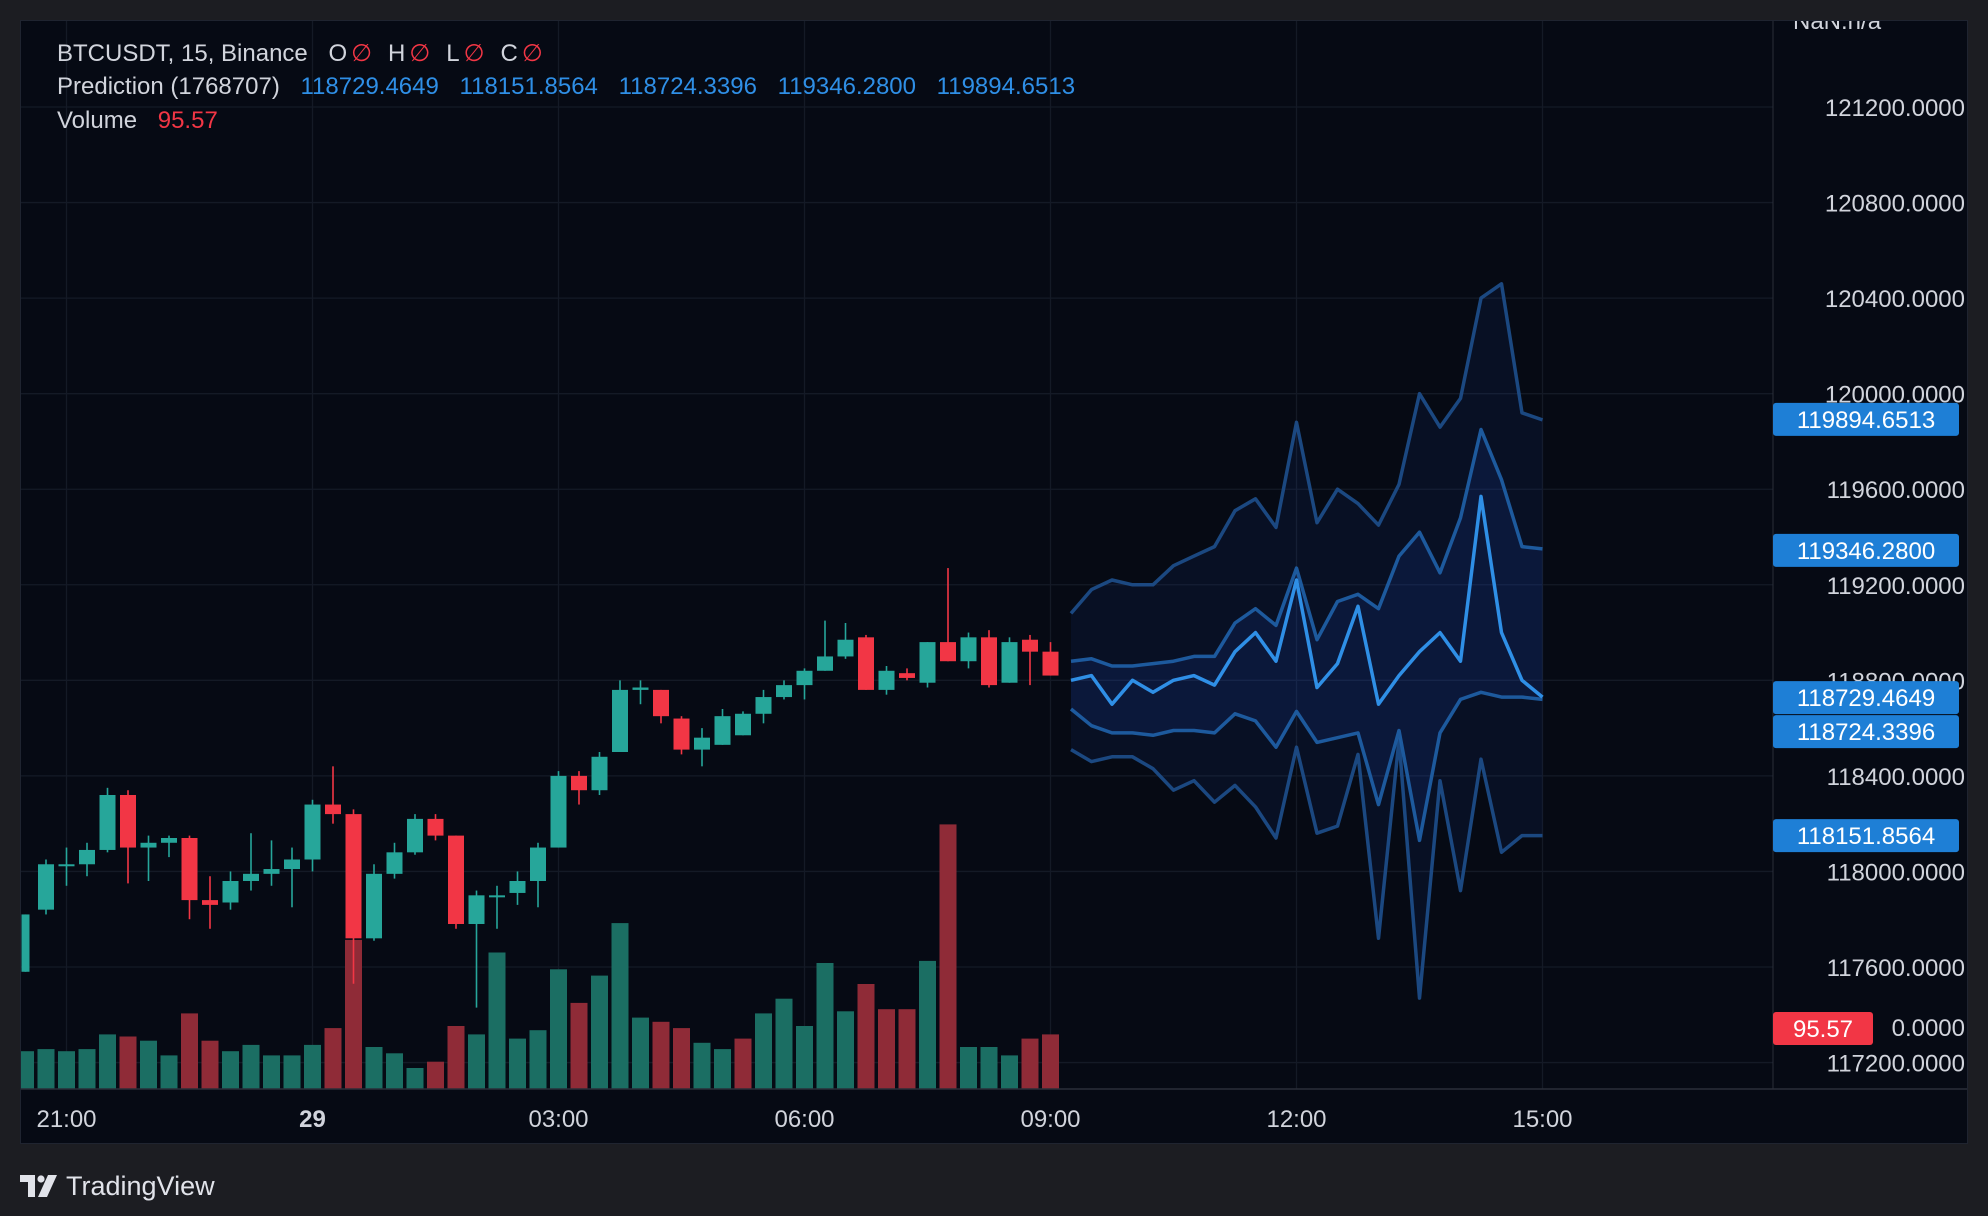 The image size is (1988, 1216). I want to click on price-badge-text: 119346.2800, so click(1866, 551).